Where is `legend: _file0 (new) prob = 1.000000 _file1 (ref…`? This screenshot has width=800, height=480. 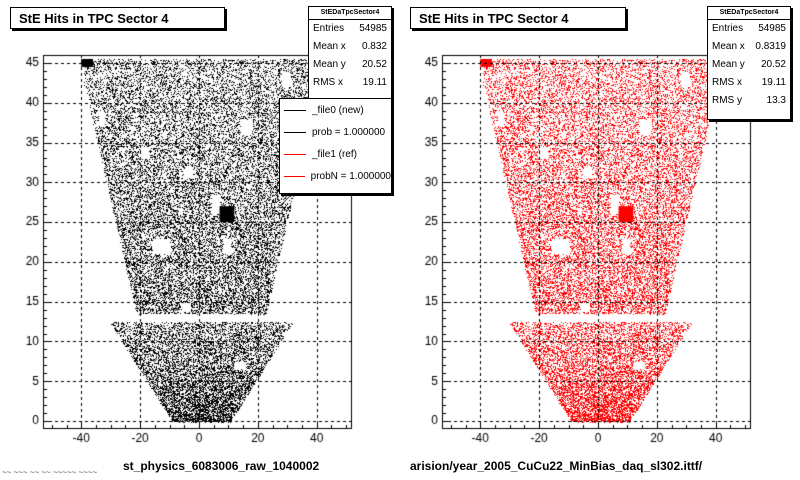
legend: _file0 (new) prob = 1.000000 _file1 (ref… is located at coordinates (335, 146).